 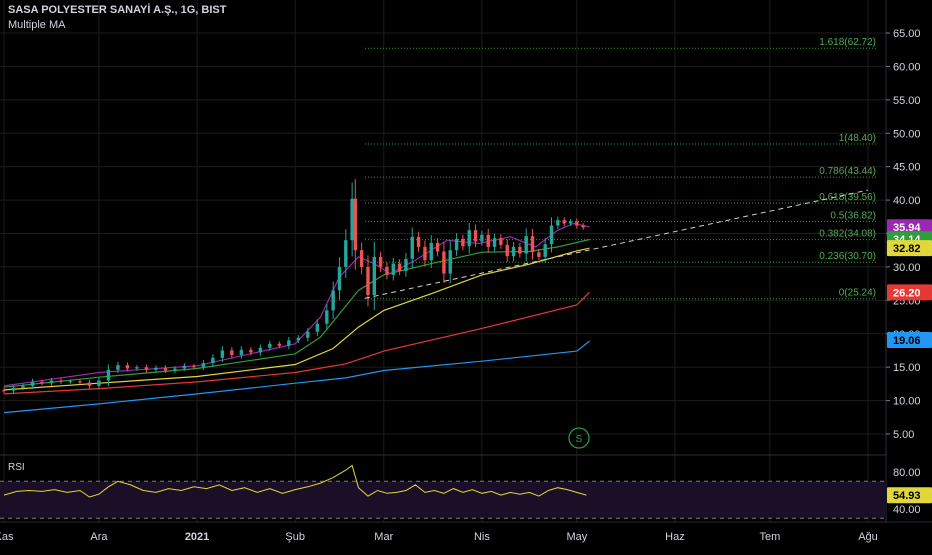 I want to click on price-tick-label: 15.00, so click(x=907, y=368).